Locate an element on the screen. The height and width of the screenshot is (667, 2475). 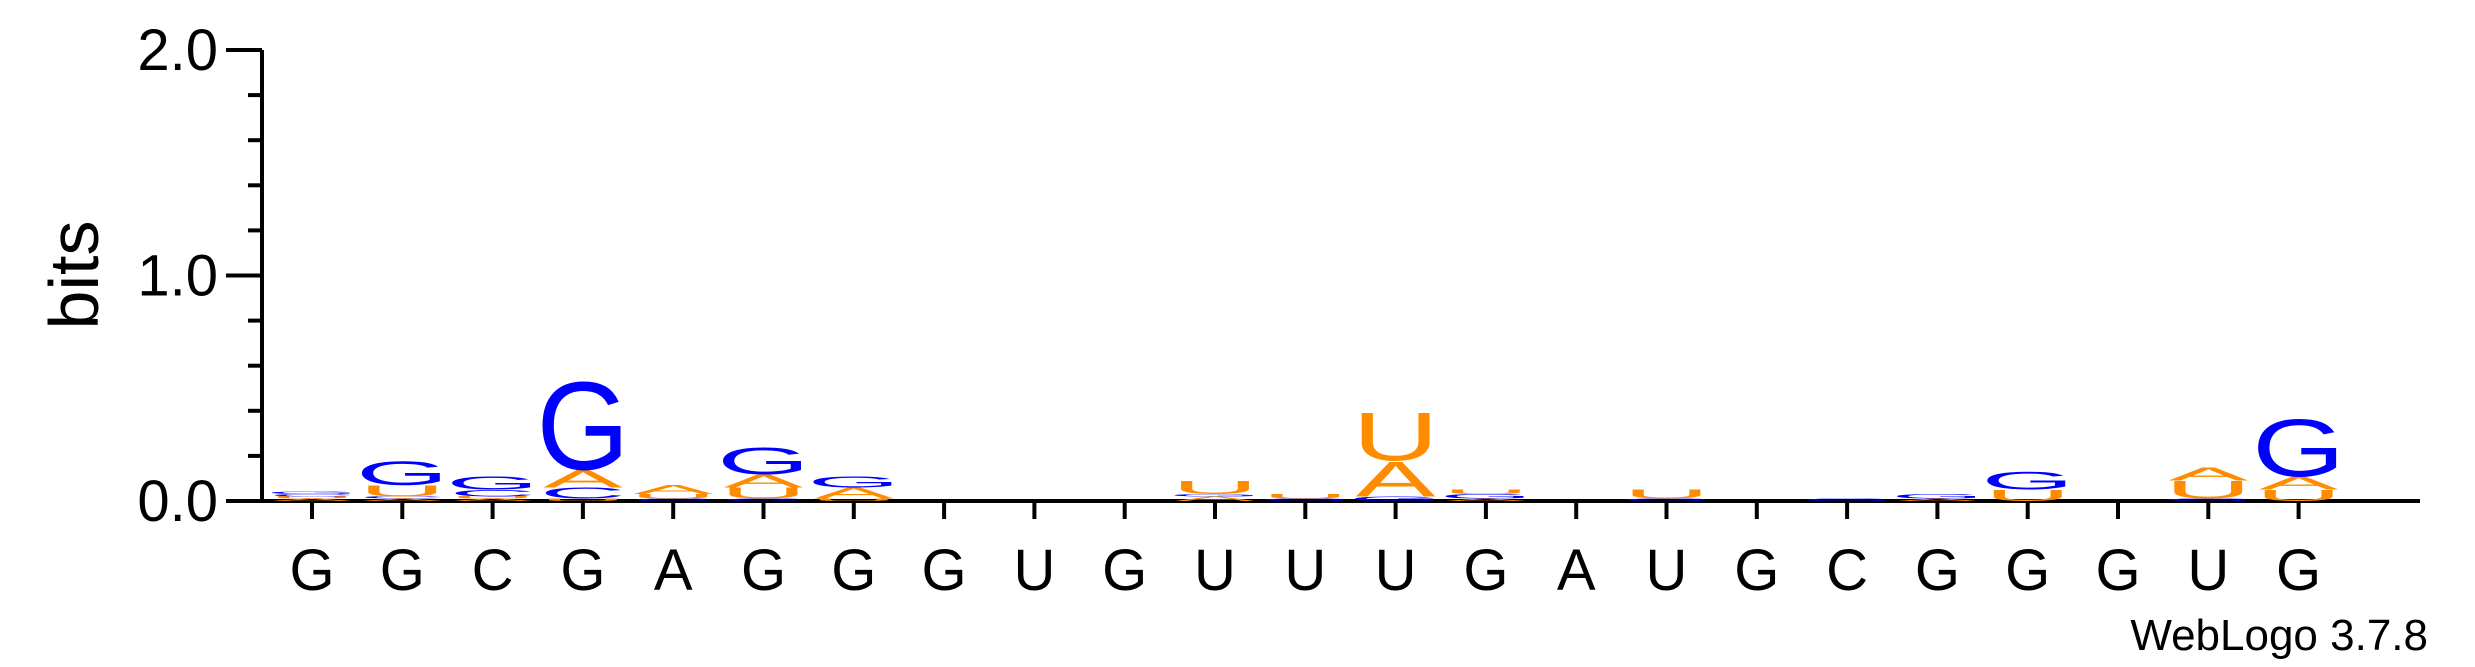
weblogo-credit: WebLogo 3.7.8 is located at coordinates (2279, 635).